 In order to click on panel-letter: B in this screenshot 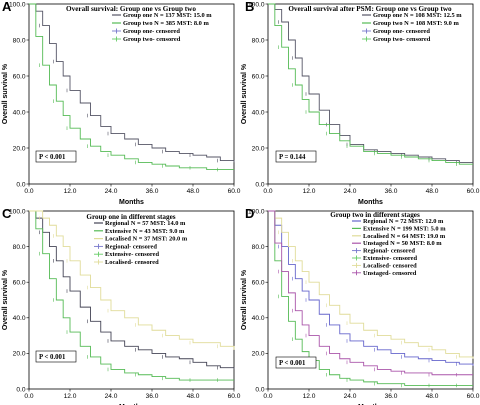, I will do `click(249, 7)`.